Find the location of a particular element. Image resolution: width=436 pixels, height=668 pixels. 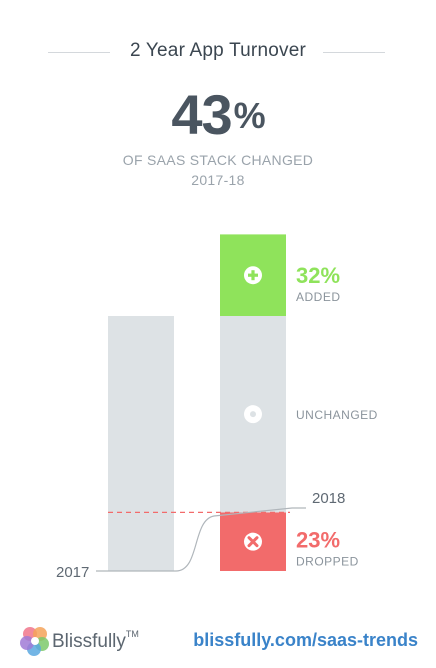

subtitle: OF SAAS STACK CHANGED 2017-18 is located at coordinates (218, 170).